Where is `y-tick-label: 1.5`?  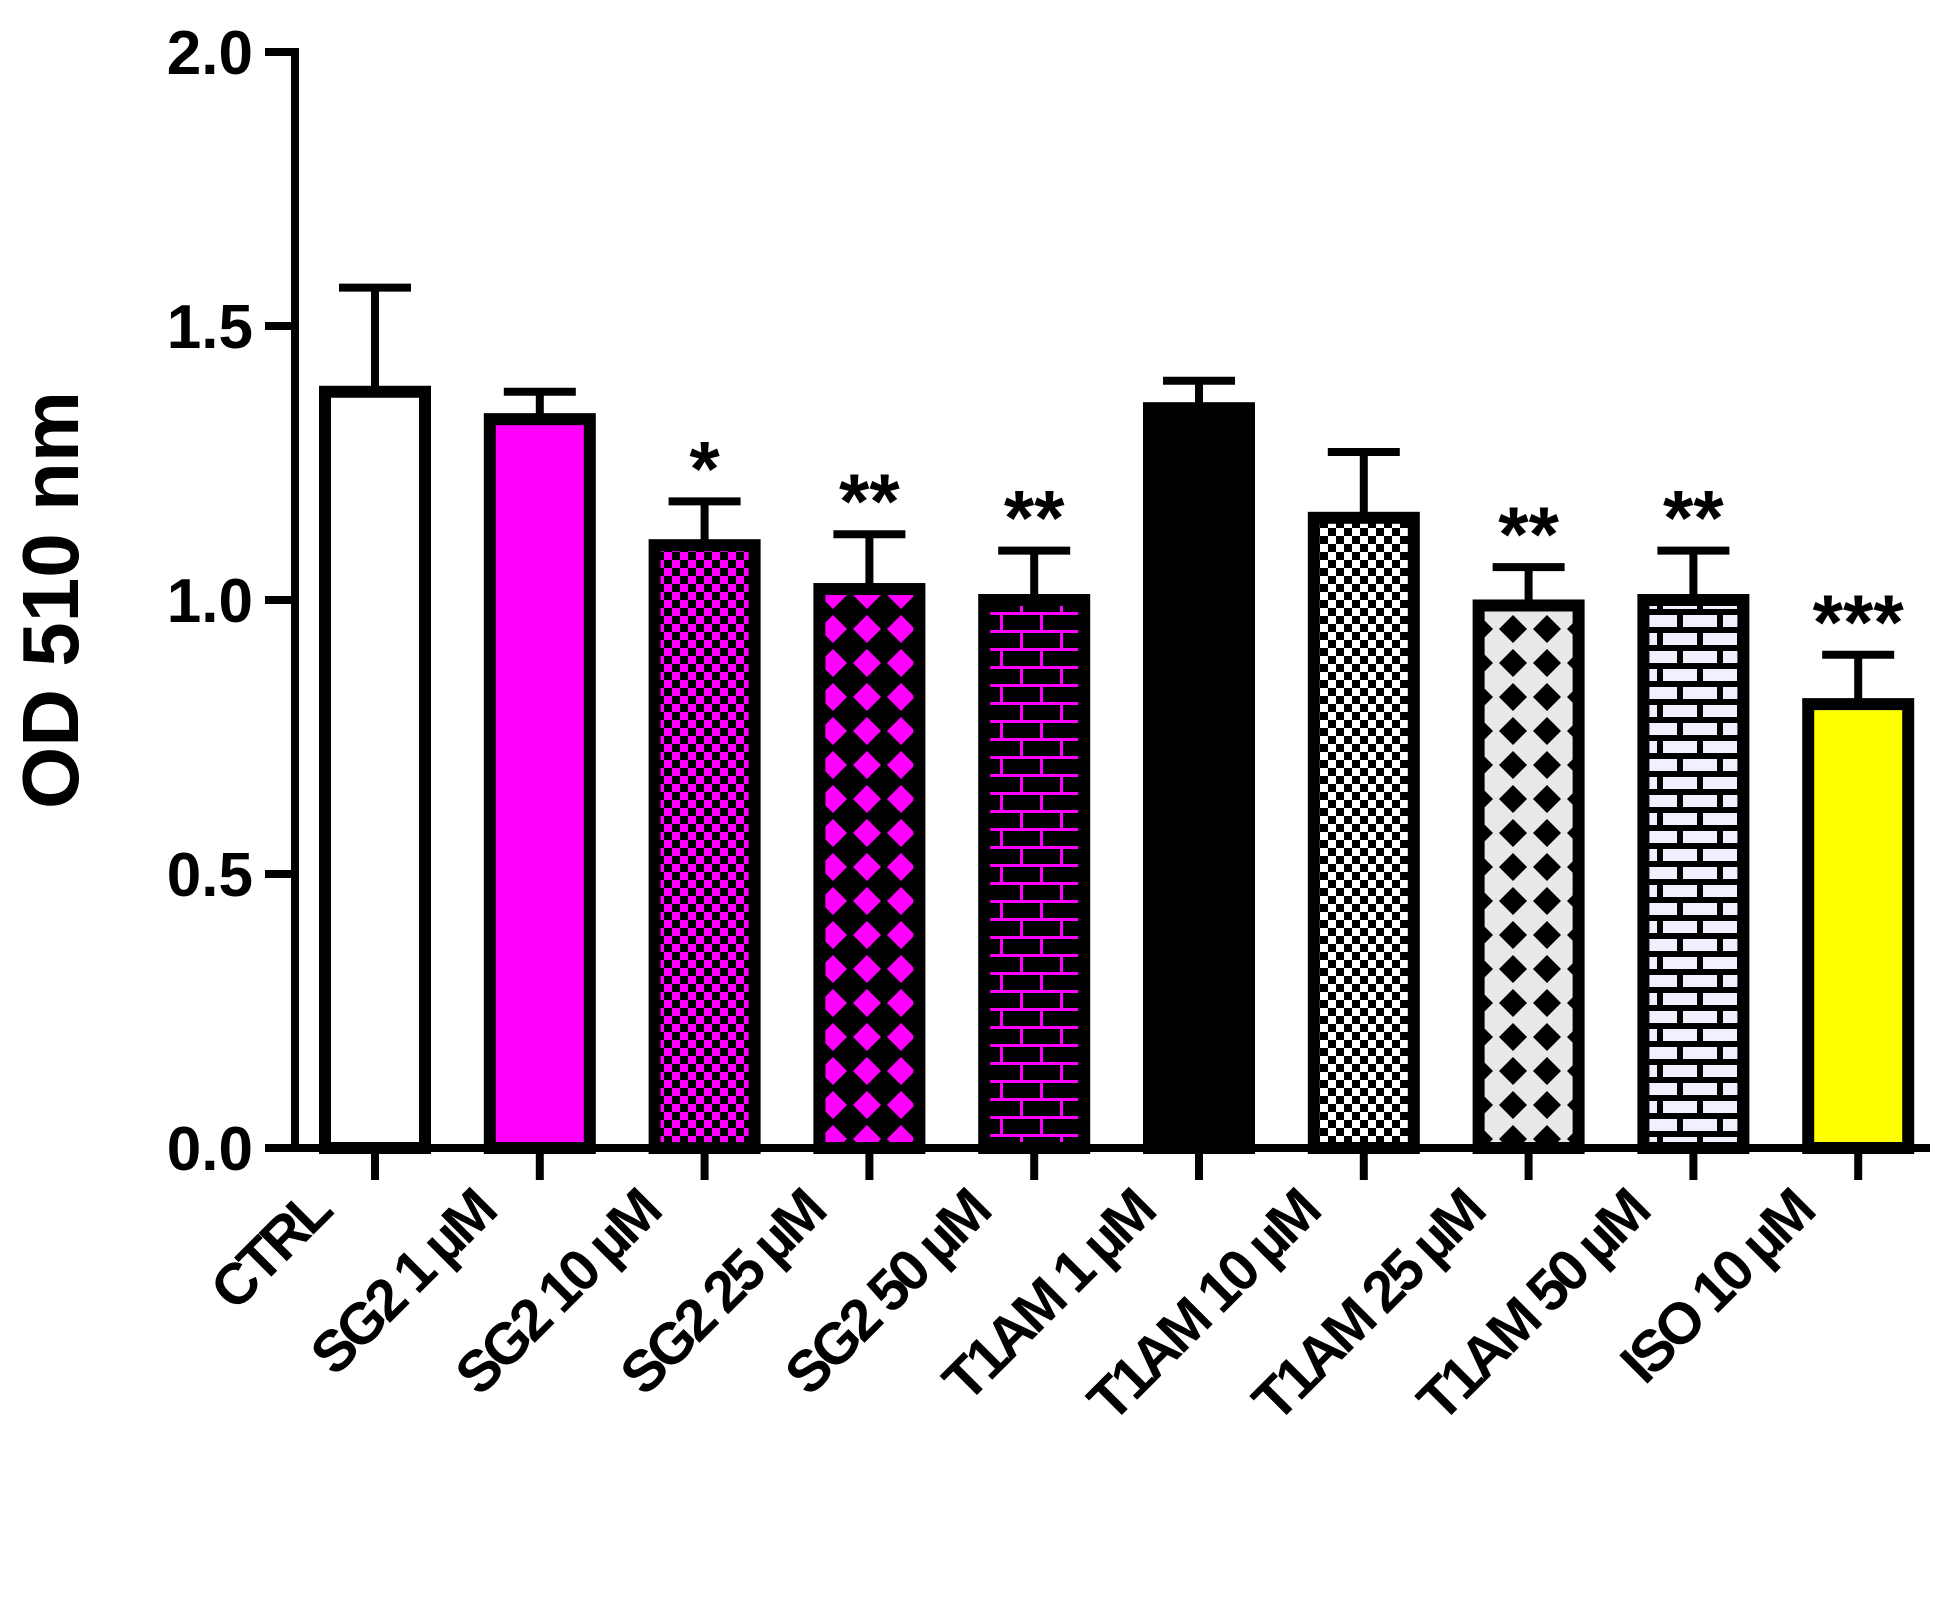
y-tick-label: 1.5 is located at coordinates (210, 327).